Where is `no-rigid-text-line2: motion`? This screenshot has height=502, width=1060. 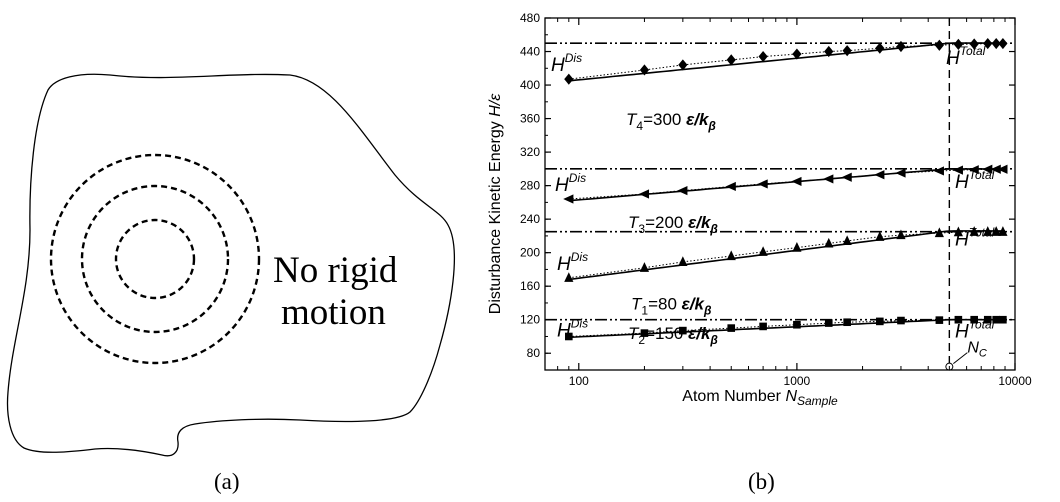
no-rigid-text-line2: motion is located at coordinates (333, 312).